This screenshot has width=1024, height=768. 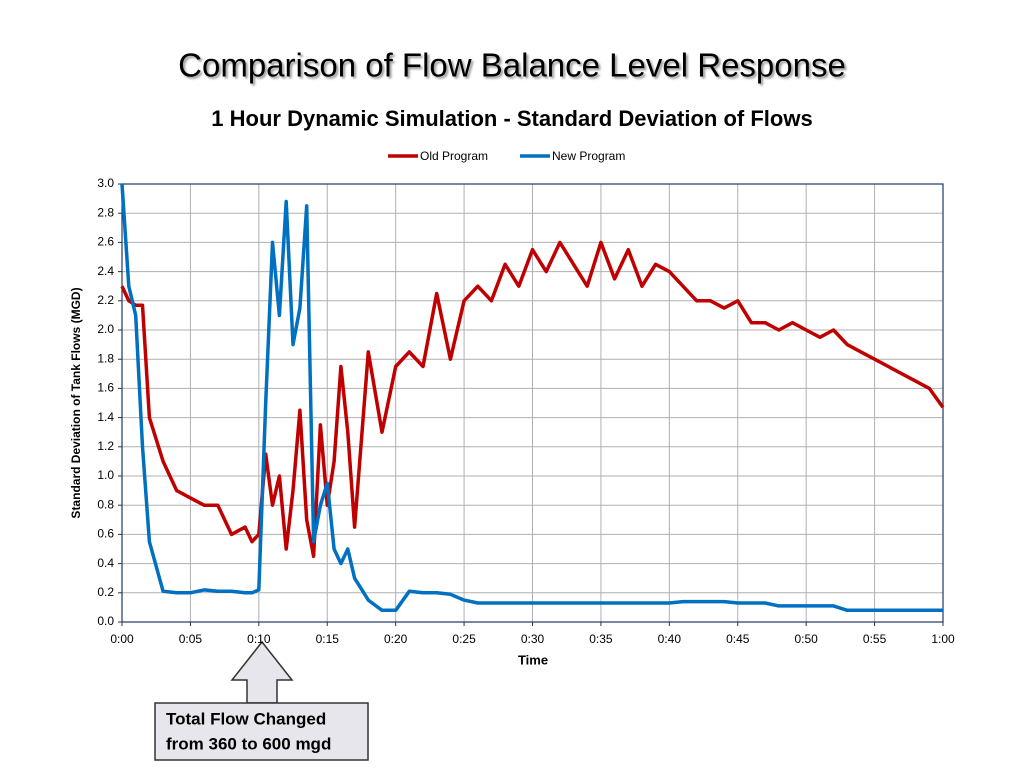 I want to click on x-tick-label: 0:35, so click(x=601, y=639).